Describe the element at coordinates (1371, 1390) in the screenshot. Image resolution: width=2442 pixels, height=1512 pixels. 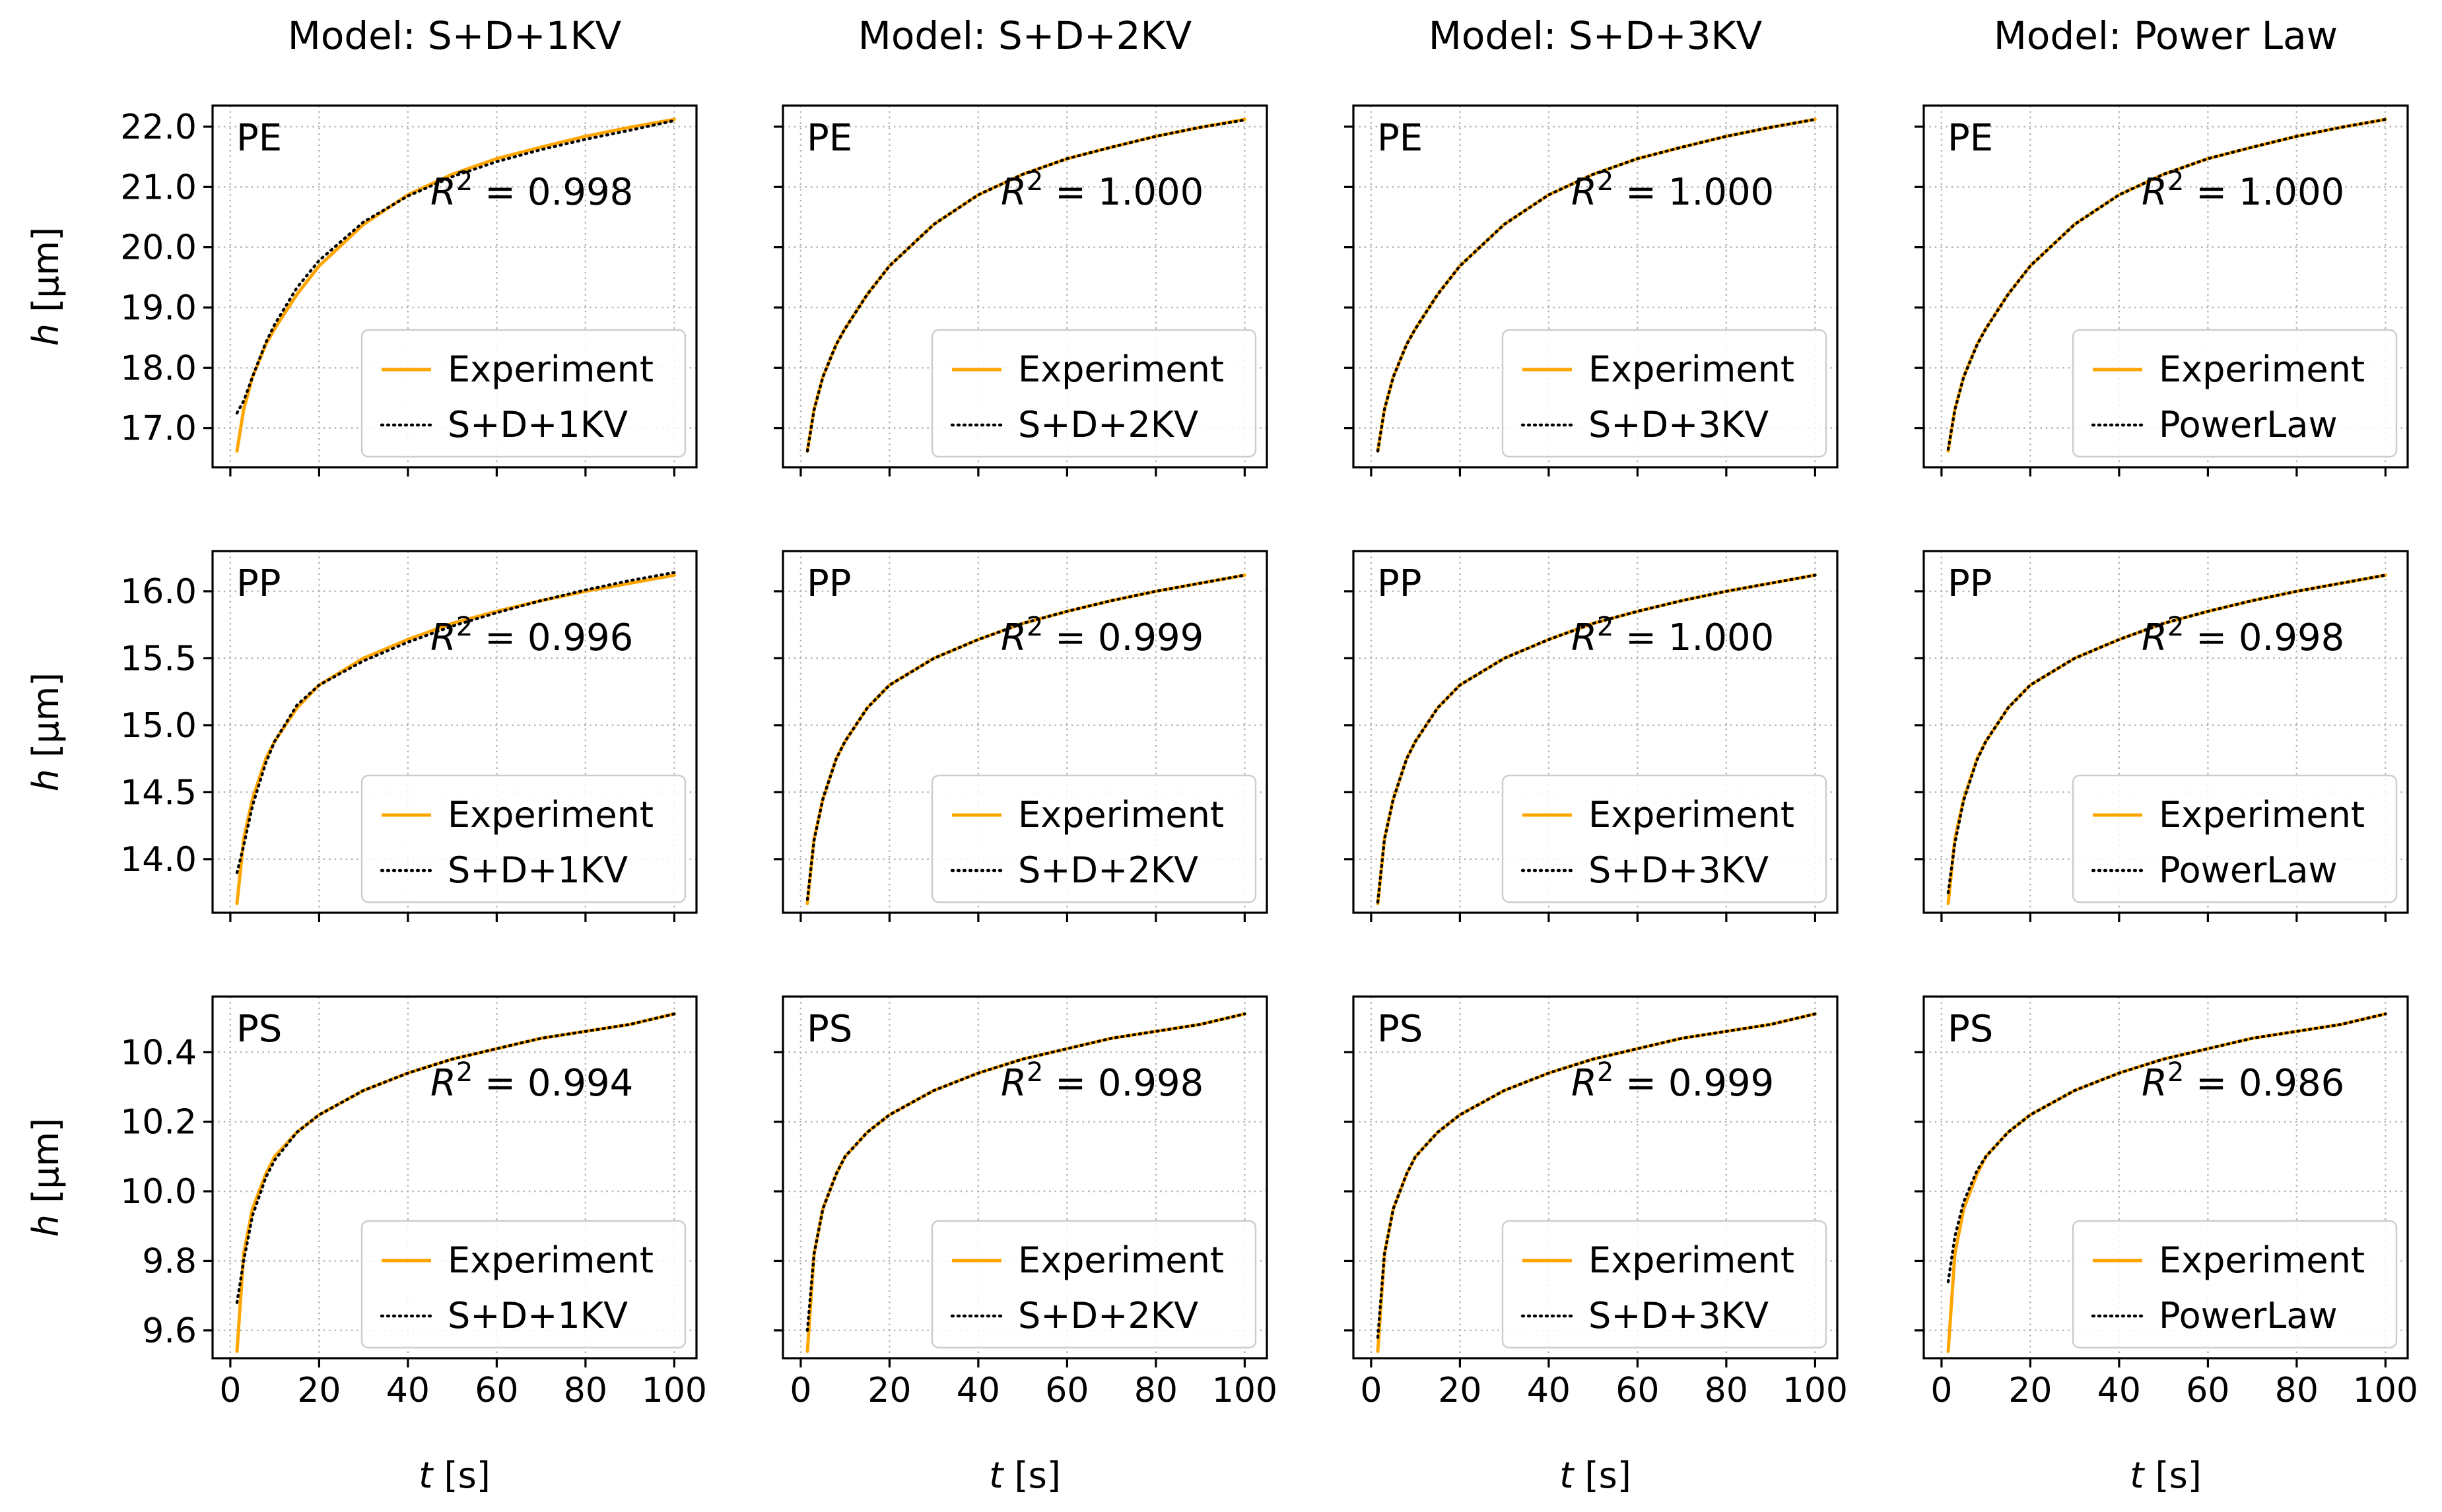
I see `x-tick-label: 0` at that location.